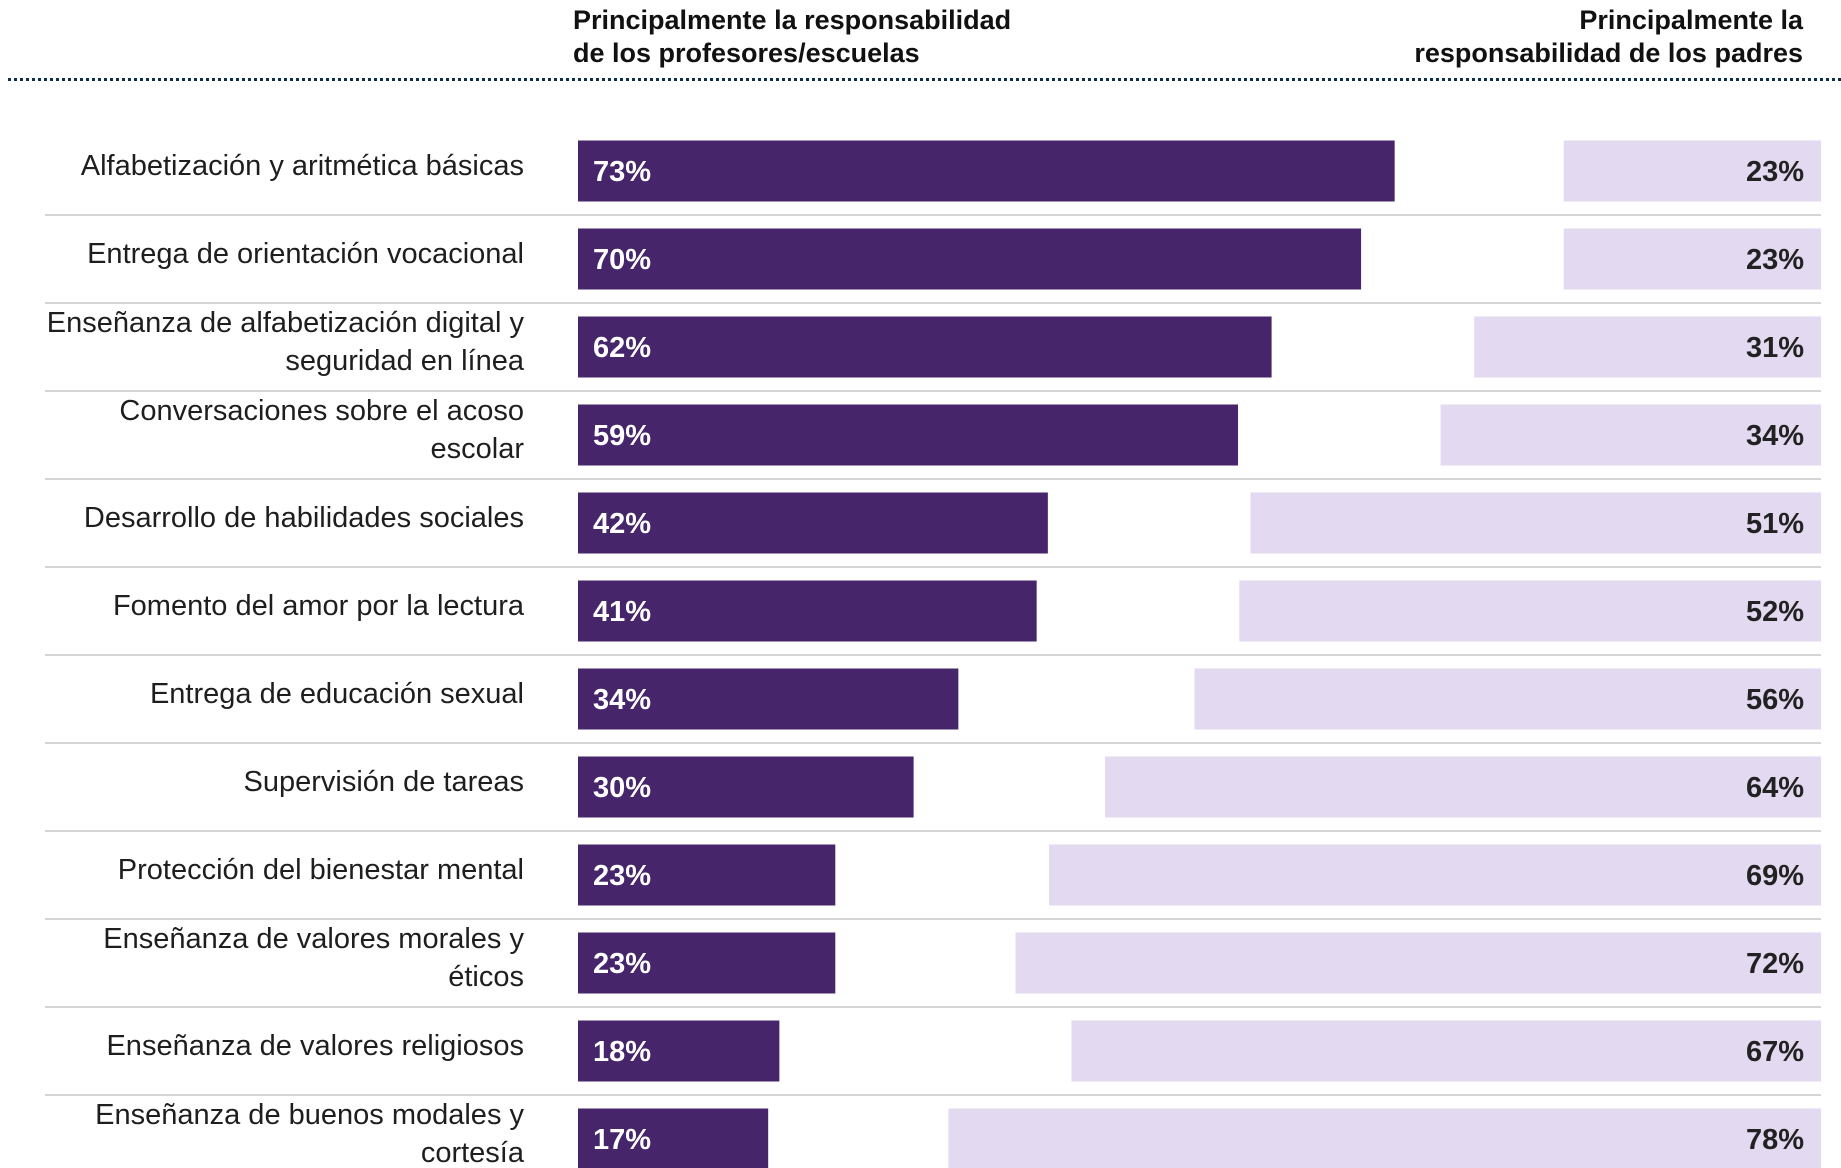 Image resolution: width=1841 pixels, height=1168 pixels. I want to click on parents-value-label-7: 64%, so click(1775, 788).